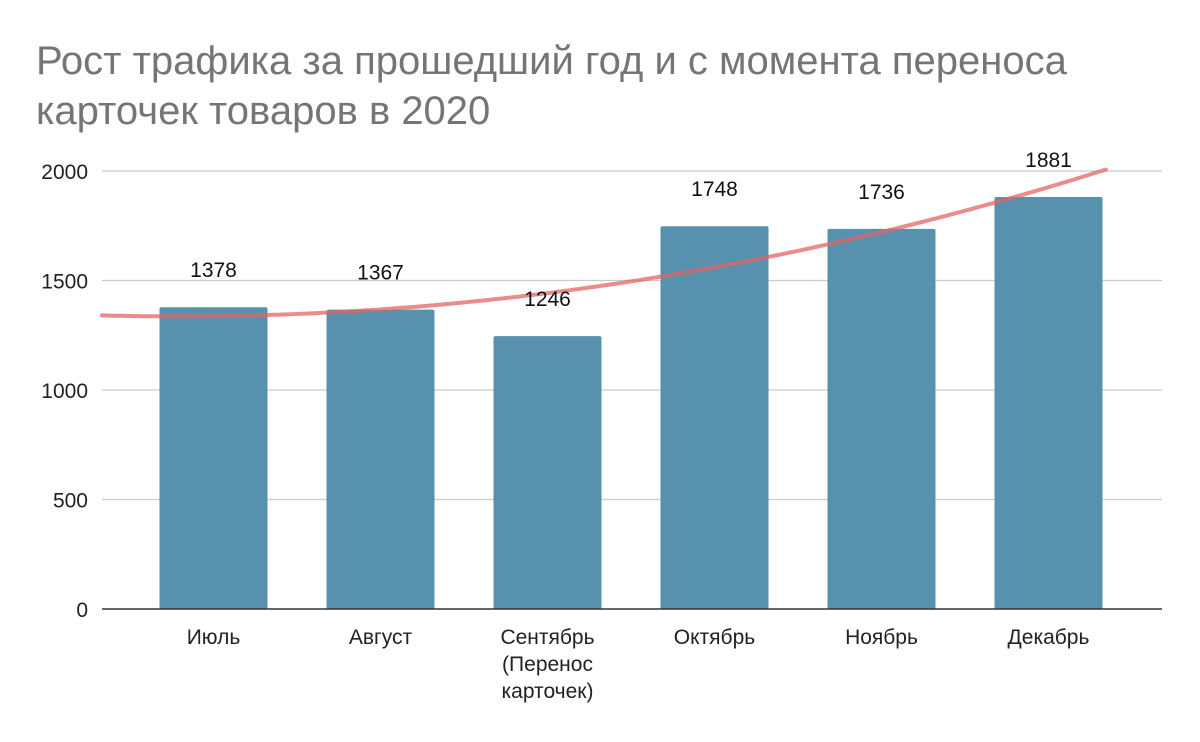 Image resolution: width=1200 pixels, height=742 pixels. Describe the element at coordinates (82, 610) in the screenshot. I see `y-tick-label: 0` at that location.